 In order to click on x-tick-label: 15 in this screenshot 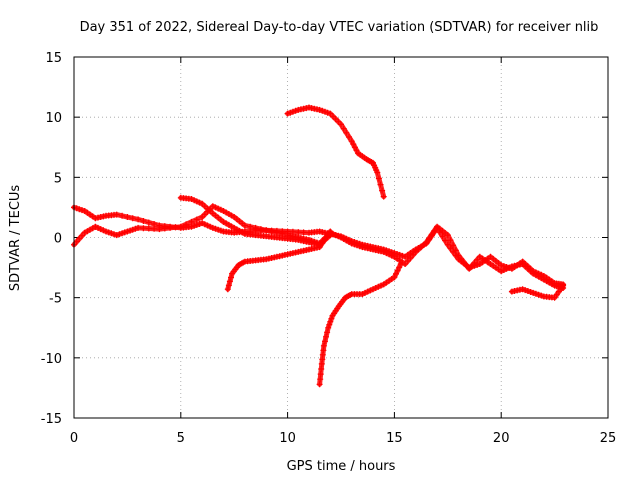, I will do `click(394, 438)`.